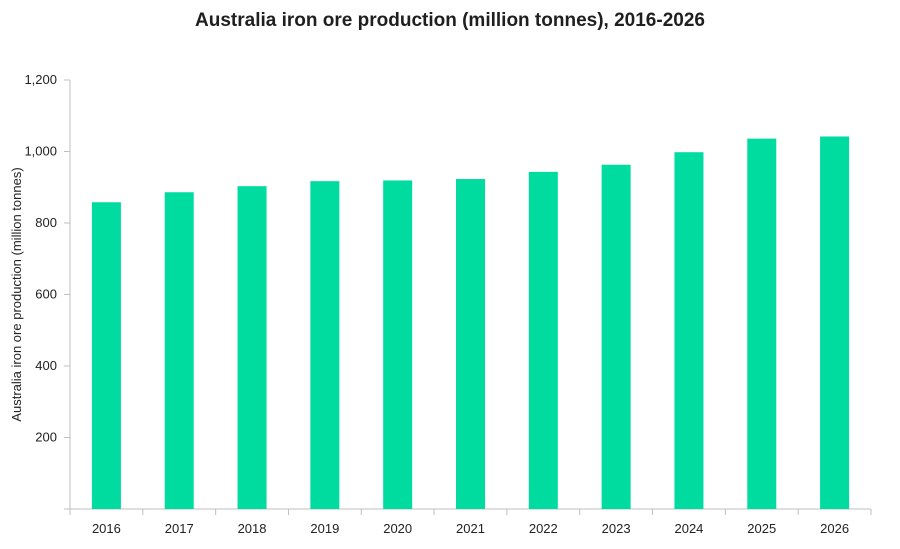  What do you see at coordinates (179, 350) in the screenshot?
I see `bar-2017` at bounding box center [179, 350].